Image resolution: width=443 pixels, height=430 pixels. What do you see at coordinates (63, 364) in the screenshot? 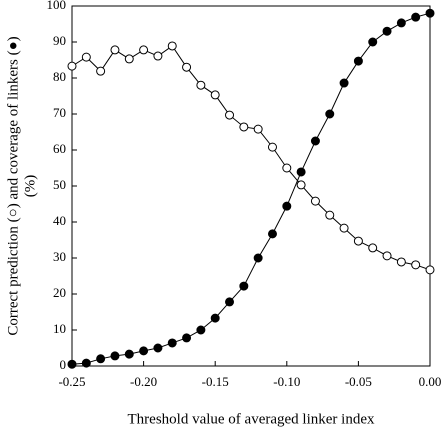
I see `y-tick-label: 0` at bounding box center [63, 364].